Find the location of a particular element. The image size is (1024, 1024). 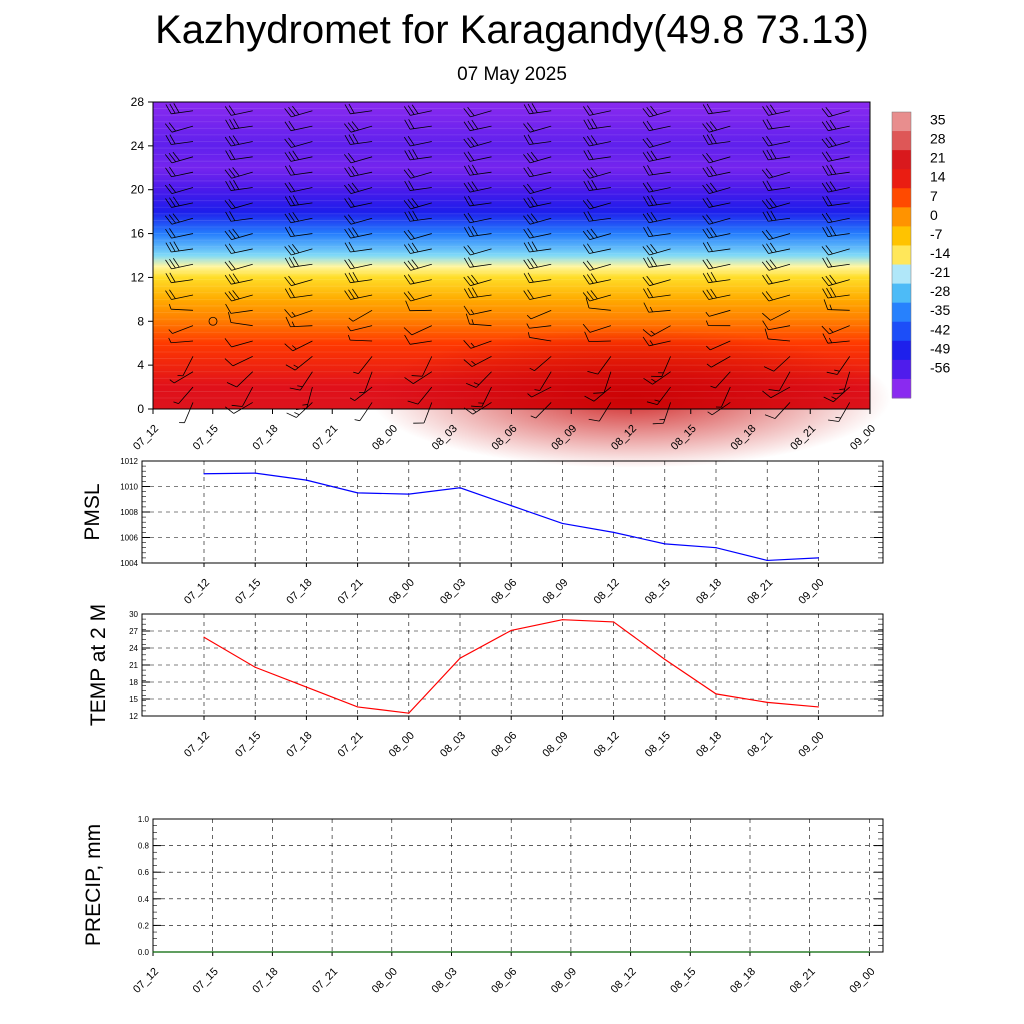

x-tick-label: 08_18 is located at coordinates (709, 745).